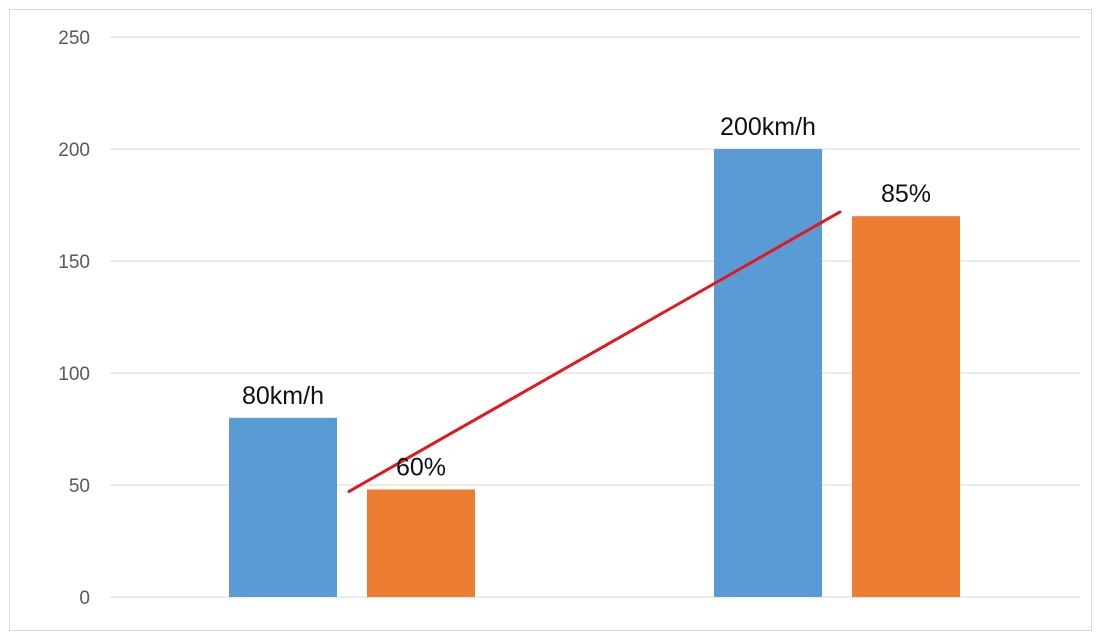  I want to click on y-tick-label-50: 50, so click(79, 486).